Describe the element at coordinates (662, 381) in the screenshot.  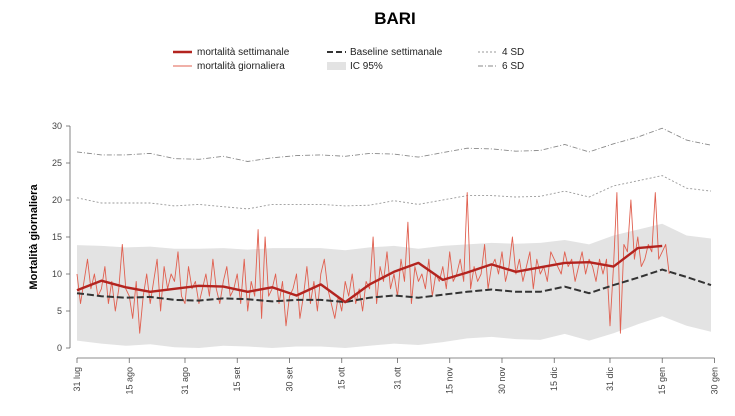
I see `x-tick-label-11: 15 gen` at that location.